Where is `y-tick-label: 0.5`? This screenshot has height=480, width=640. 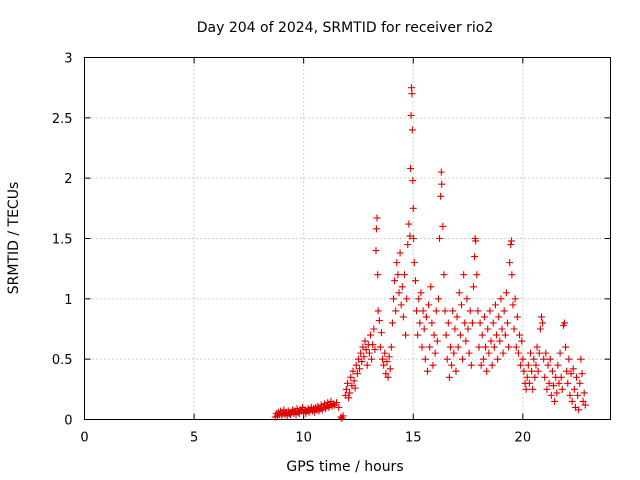 y-tick-label: 0.5 is located at coordinates (62, 360).